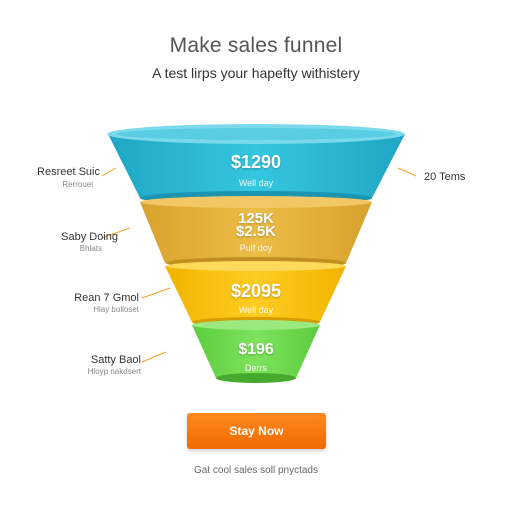  What do you see at coordinates (256, 248) in the screenshot?
I see `stage-2-sublabel: Pulf doy` at bounding box center [256, 248].